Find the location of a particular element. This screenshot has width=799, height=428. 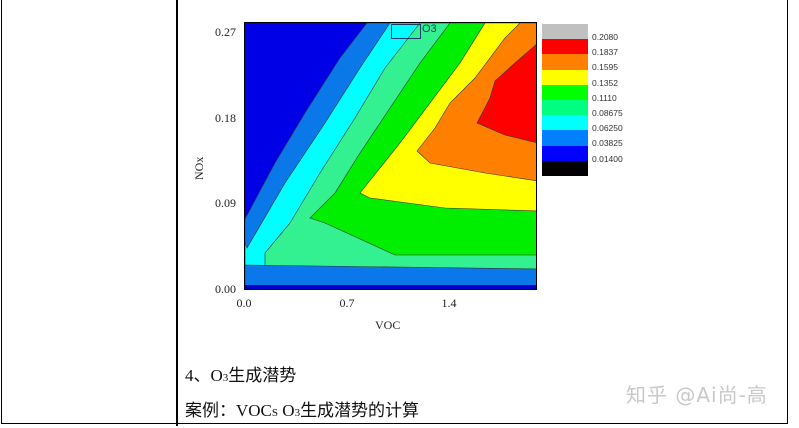

y-tick-label: 0.27 is located at coordinates (225, 32).